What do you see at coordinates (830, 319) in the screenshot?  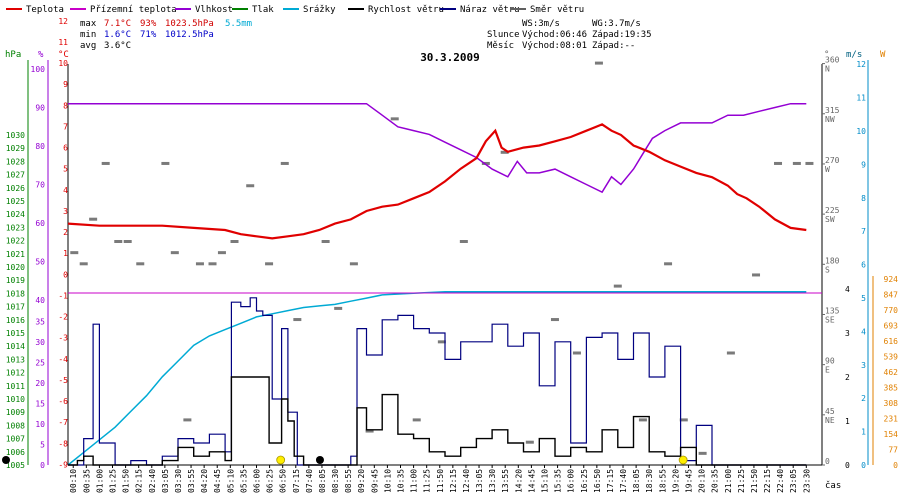 I see `dir-tick-letter-3: SE` at bounding box center [830, 319].